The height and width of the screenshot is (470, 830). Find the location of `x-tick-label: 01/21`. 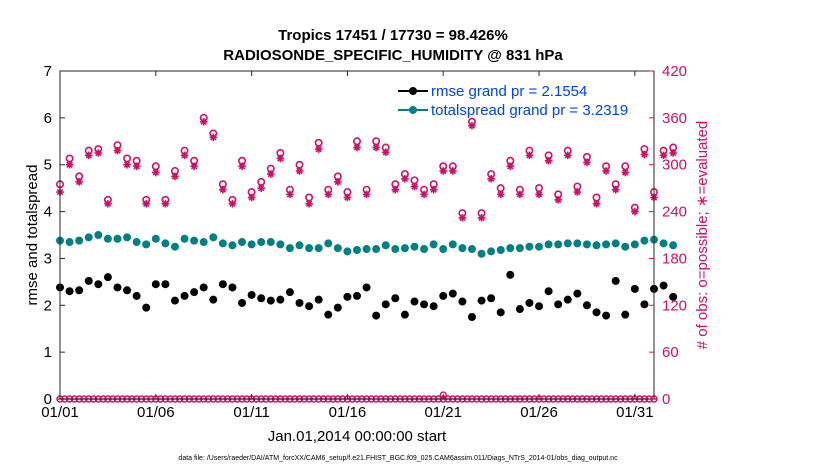

x-tick-label: 01/21 is located at coordinates (443, 412).